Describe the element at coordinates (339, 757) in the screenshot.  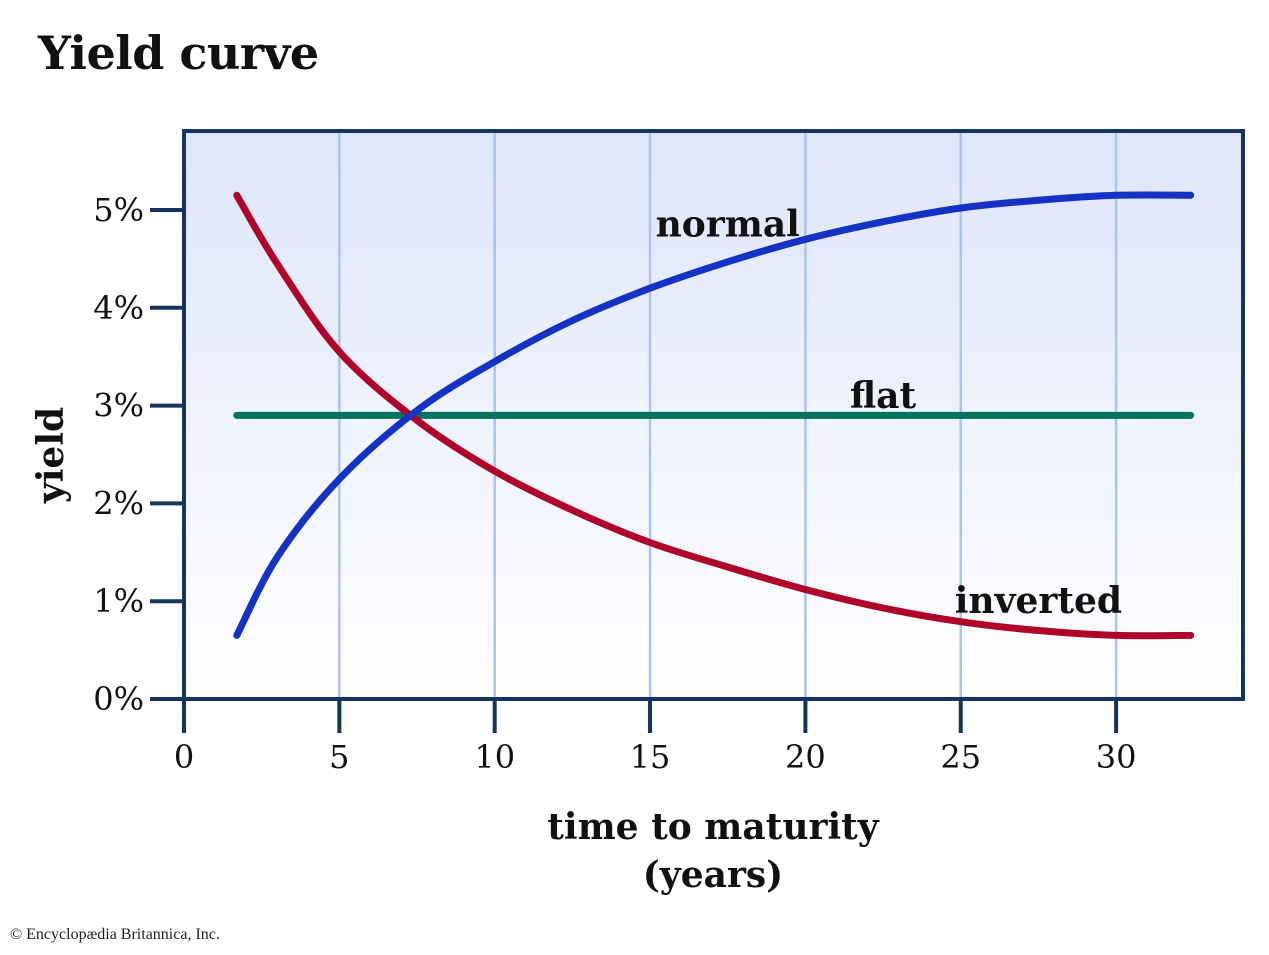
I see `x-tick-label-5: 5` at that location.